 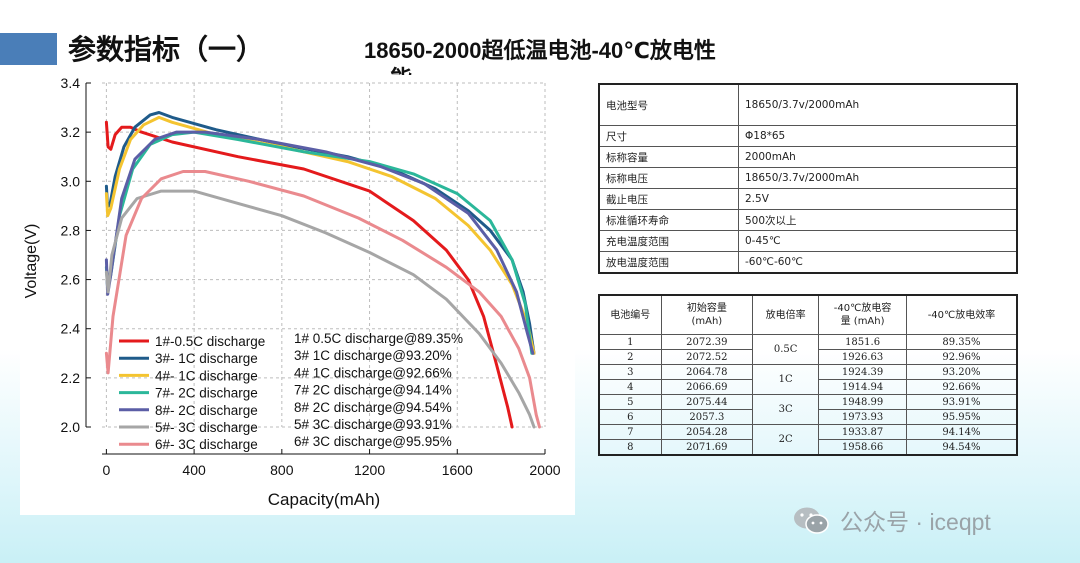 What do you see at coordinates (373, 407) in the screenshot?
I see `annotation-4: 8# 2C discharge@94.54%` at bounding box center [373, 407].